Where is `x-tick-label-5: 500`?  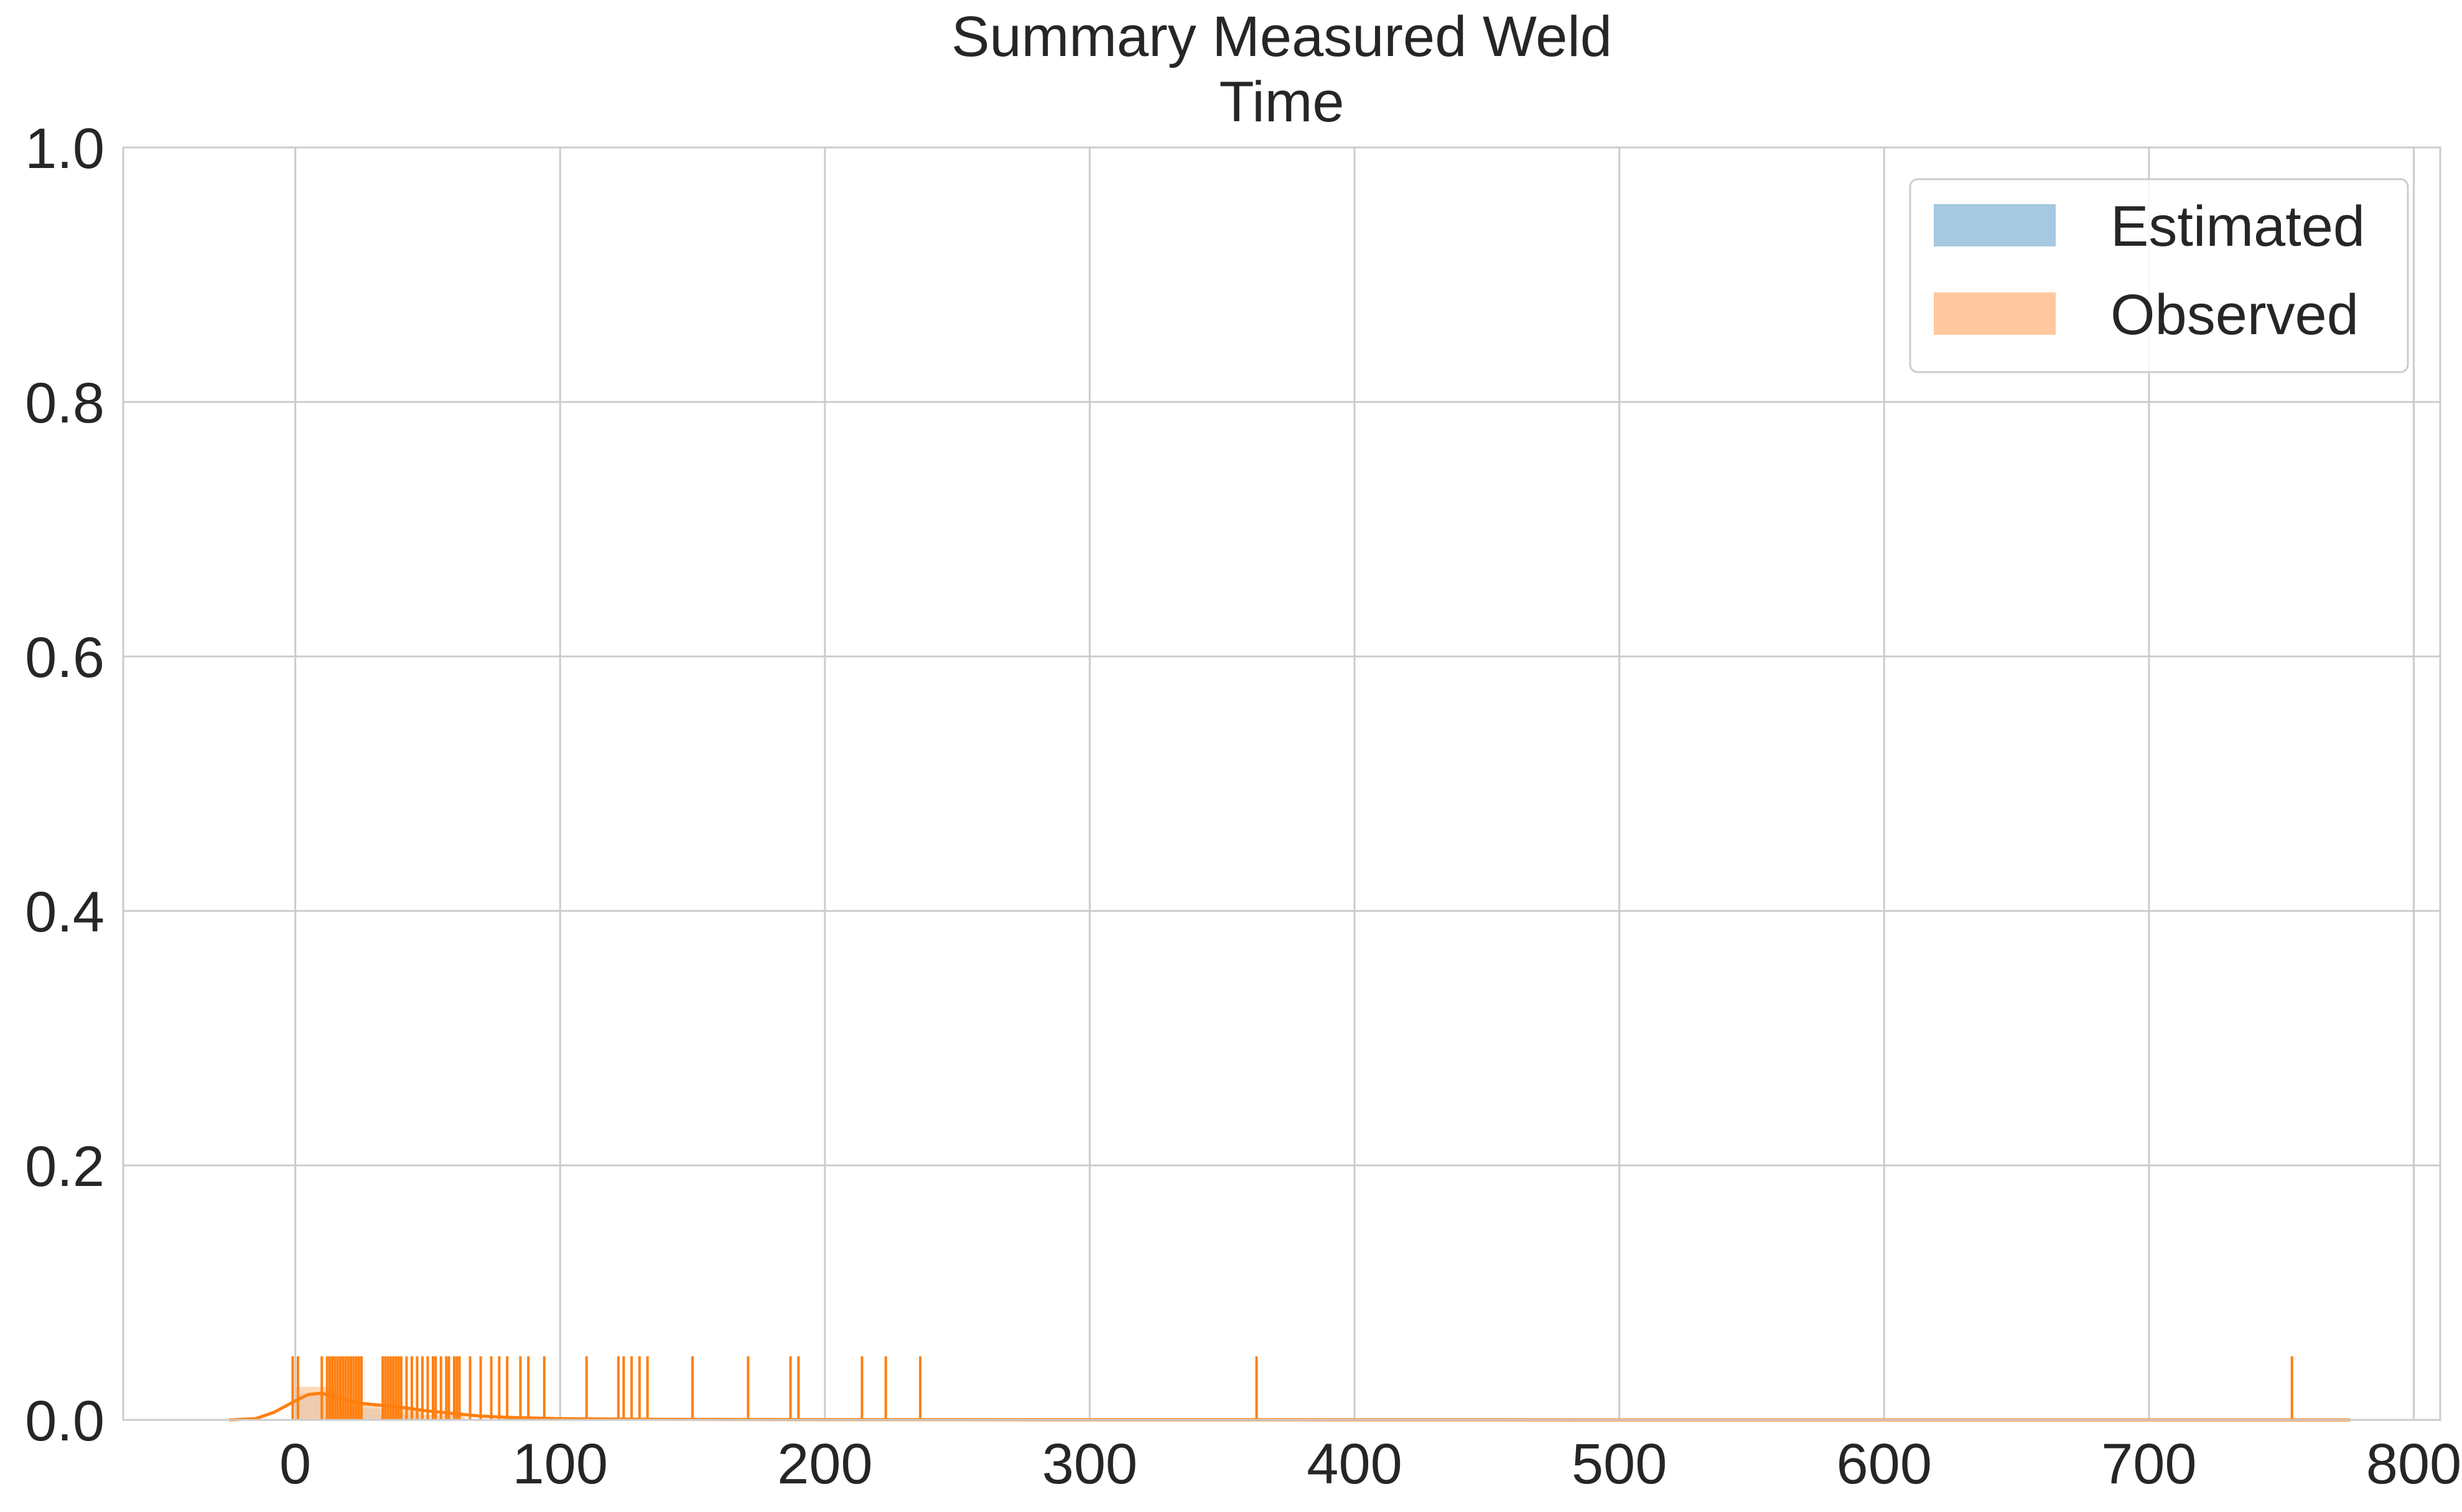
x-tick-label-5: 500 is located at coordinates (1619, 1464).